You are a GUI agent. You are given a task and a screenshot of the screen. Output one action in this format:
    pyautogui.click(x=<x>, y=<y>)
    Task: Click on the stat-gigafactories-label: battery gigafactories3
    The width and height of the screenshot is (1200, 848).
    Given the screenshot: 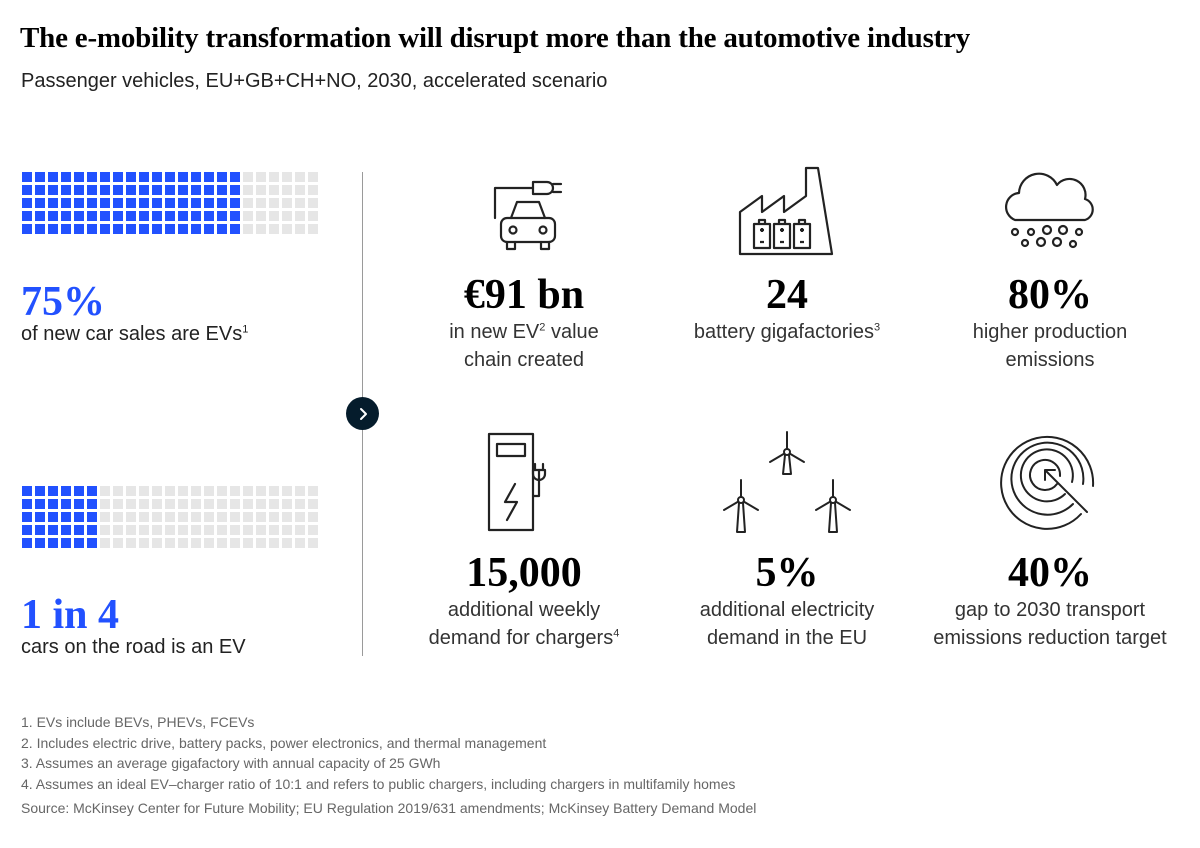 What is the action you would take?
    pyautogui.click(x=787, y=332)
    